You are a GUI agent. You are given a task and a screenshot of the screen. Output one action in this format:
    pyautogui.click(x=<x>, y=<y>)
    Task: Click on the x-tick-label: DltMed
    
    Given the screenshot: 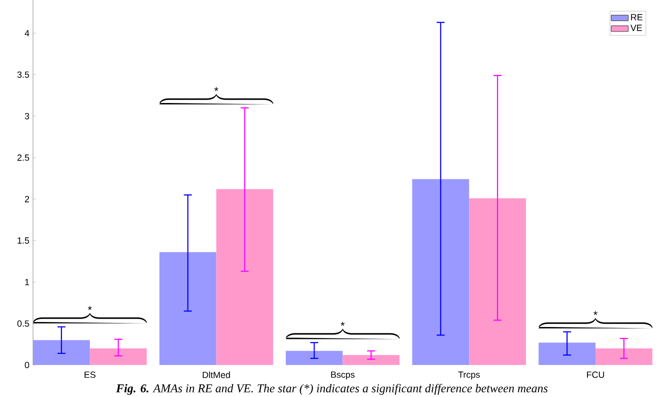 What is the action you would take?
    pyautogui.click(x=216, y=375)
    